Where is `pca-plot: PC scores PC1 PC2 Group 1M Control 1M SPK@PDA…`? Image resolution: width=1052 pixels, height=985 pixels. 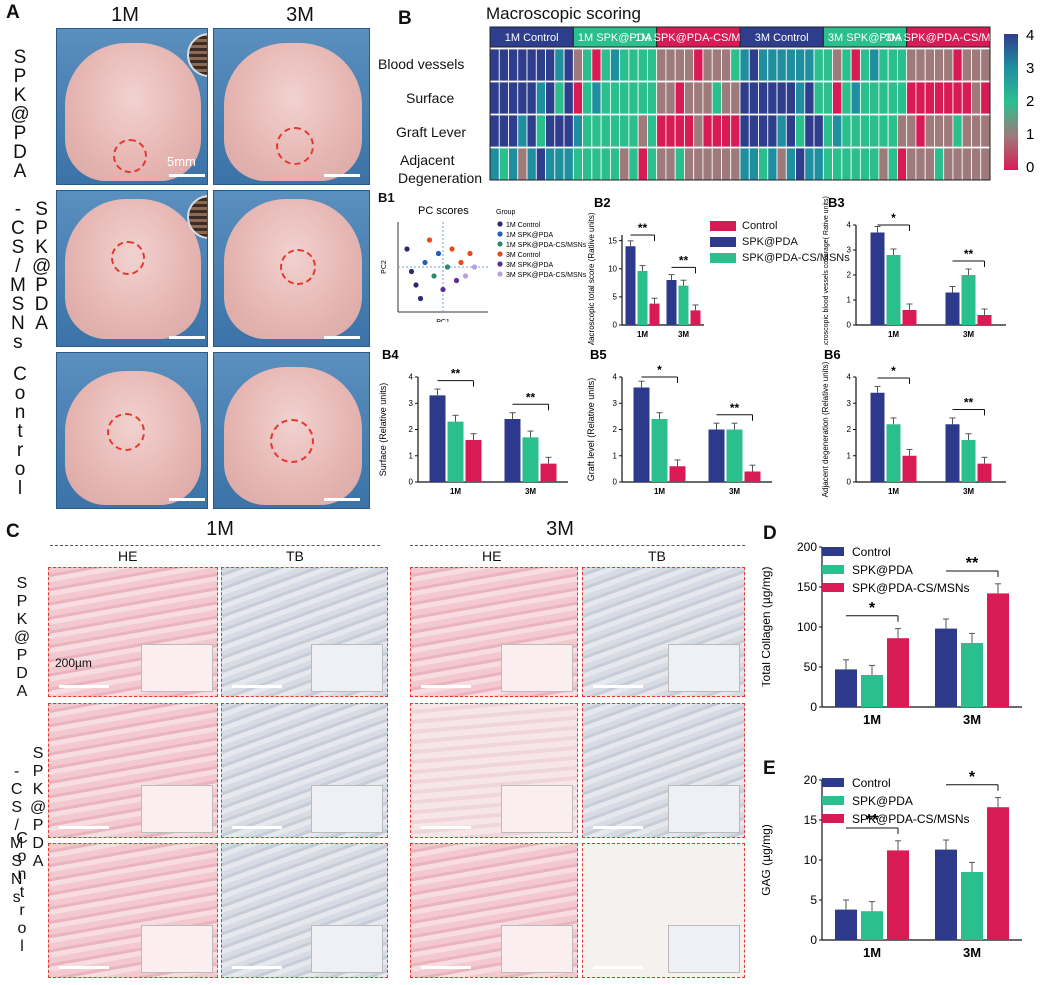
pca-plot: PC scores PC1 PC2 Group 1M Control 1M SPK@PDA… is located at coordinates (484, 263).